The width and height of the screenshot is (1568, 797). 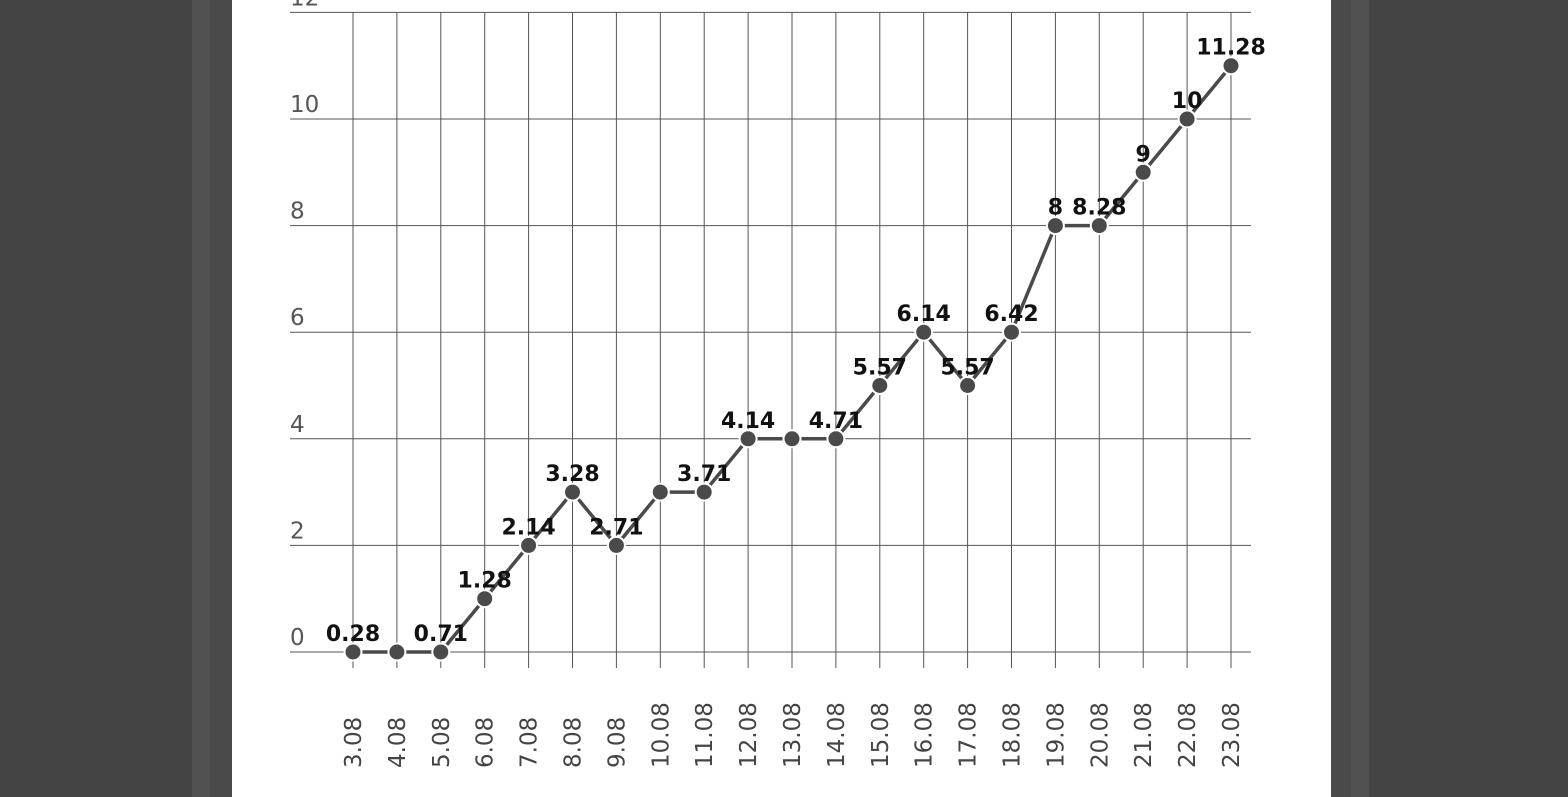 What do you see at coordinates (969, 735) in the screenshot?
I see `x-tick-label: 17.08` at bounding box center [969, 735].